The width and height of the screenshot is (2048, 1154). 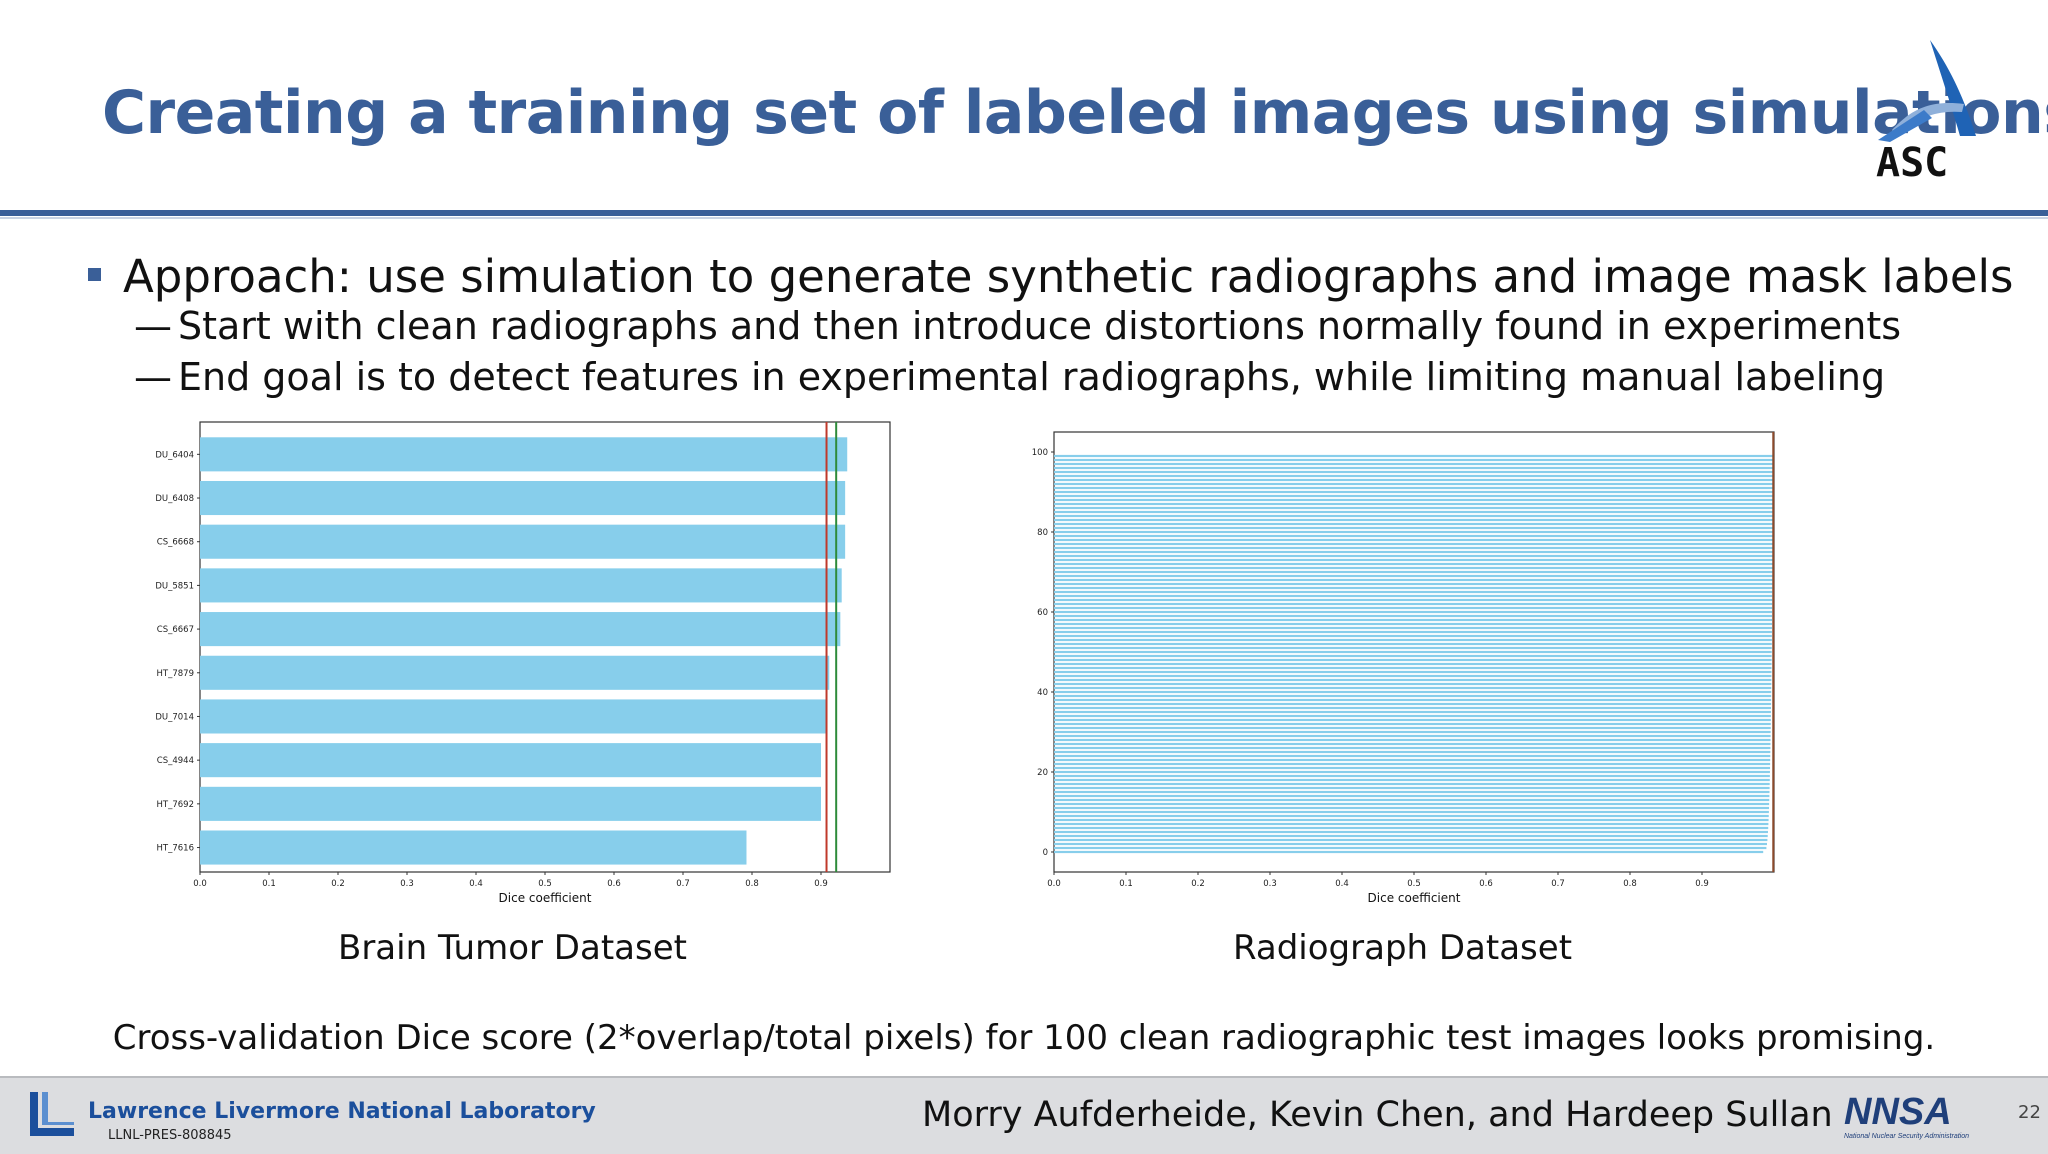 What do you see at coordinates (175, 543) in the screenshot?
I see `y-tick-label: CS_6668` at bounding box center [175, 543].